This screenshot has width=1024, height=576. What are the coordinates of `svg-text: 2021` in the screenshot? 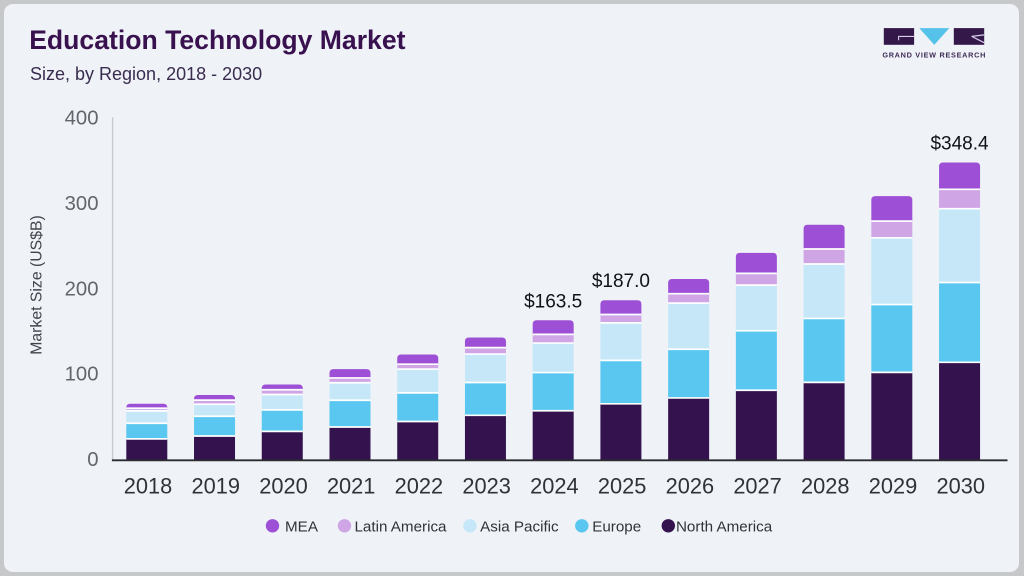 It's located at (351, 485).